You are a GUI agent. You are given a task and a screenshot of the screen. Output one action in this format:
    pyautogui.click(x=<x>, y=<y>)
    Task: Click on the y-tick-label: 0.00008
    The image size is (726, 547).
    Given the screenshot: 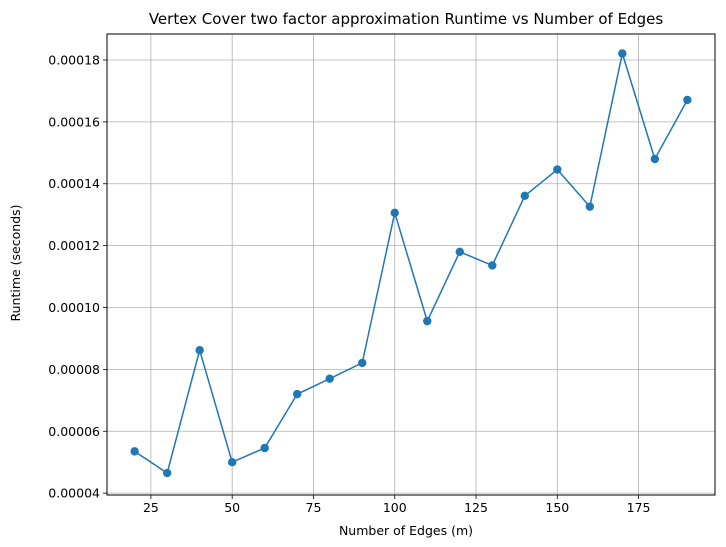 What is the action you would take?
    pyautogui.click(x=74, y=369)
    